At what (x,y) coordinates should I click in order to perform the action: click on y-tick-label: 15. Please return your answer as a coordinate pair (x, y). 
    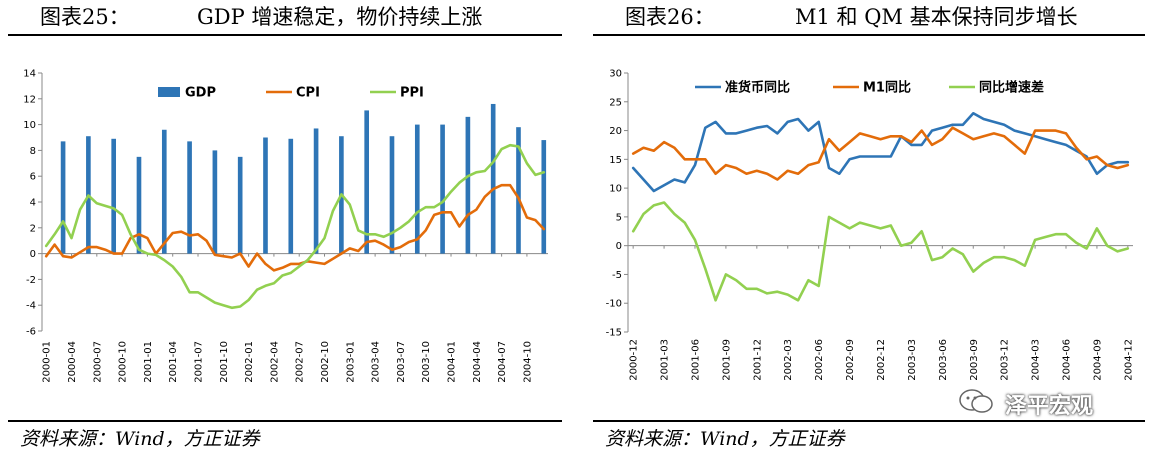
    Looking at the image, I should click on (615, 160).